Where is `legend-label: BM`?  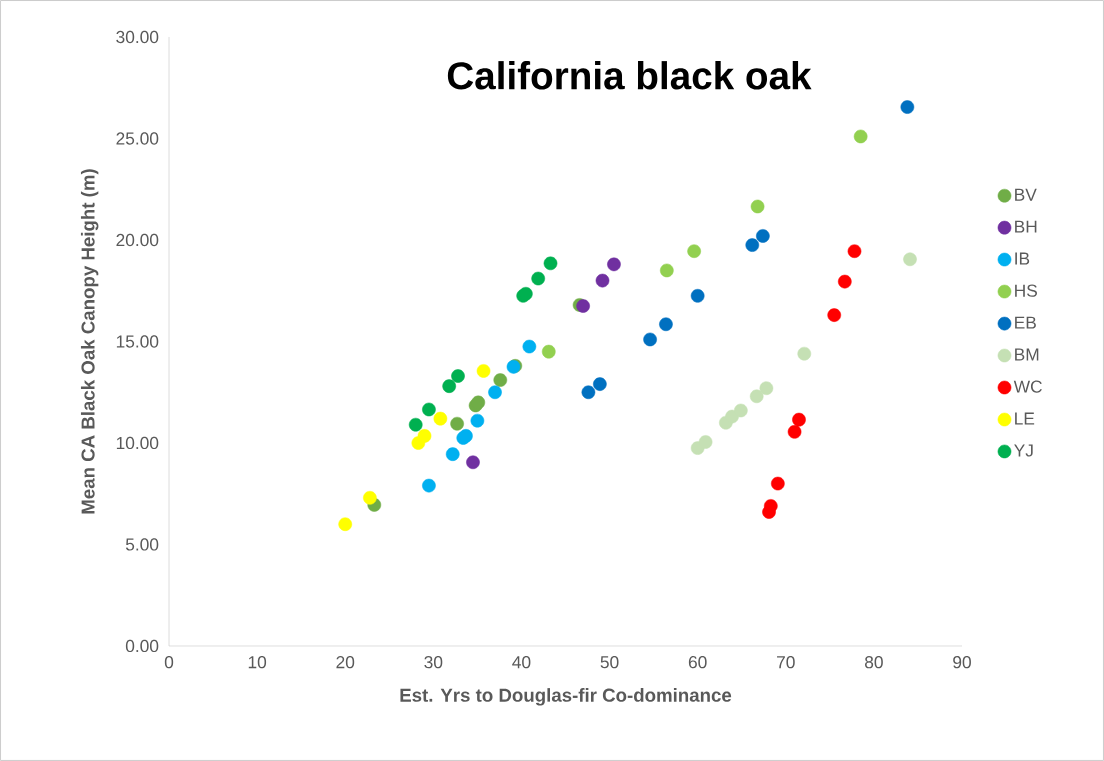
legend-label: BM is located at coordinates (1027, 354).